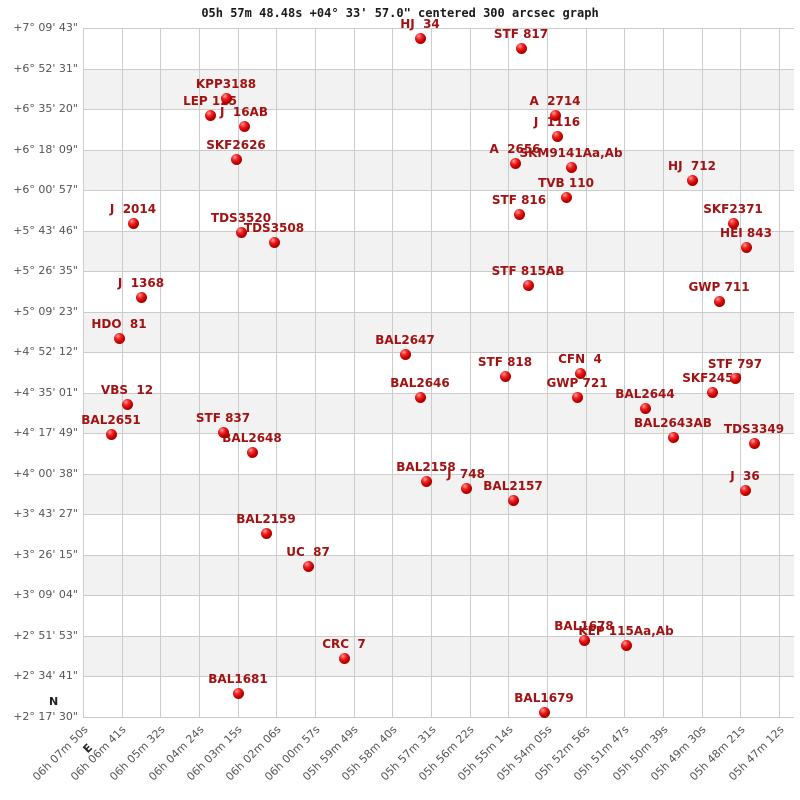 The height and width of the screenshot is (800, 800). What do you see at coordinates (45, 149) in the screenshot?
I see `y-tick-label: +6° 18' 09"` at bounding box center [45, 149].